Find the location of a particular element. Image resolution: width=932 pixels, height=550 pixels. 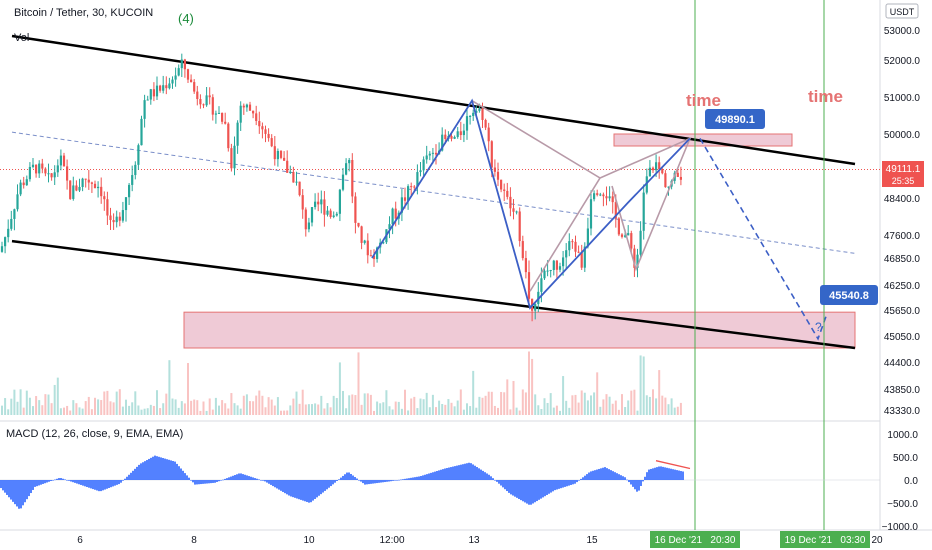

price-tick-11: 43850.0 is located at coordinates (902, 390).